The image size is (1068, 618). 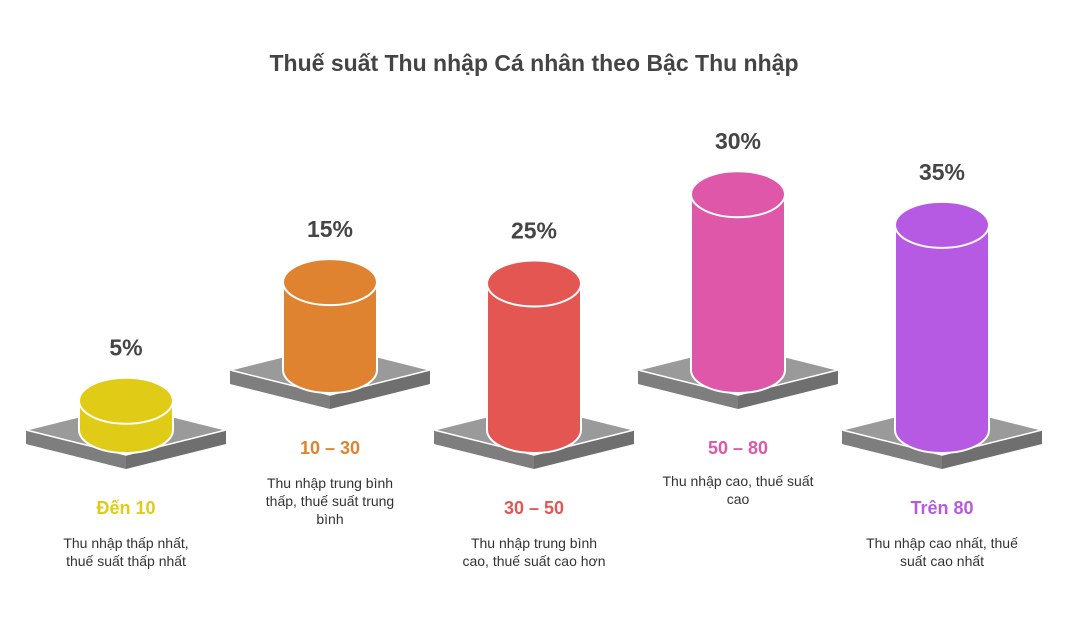 I want to click on category-label-4: 50 – 80, so click(x=738, y=448).